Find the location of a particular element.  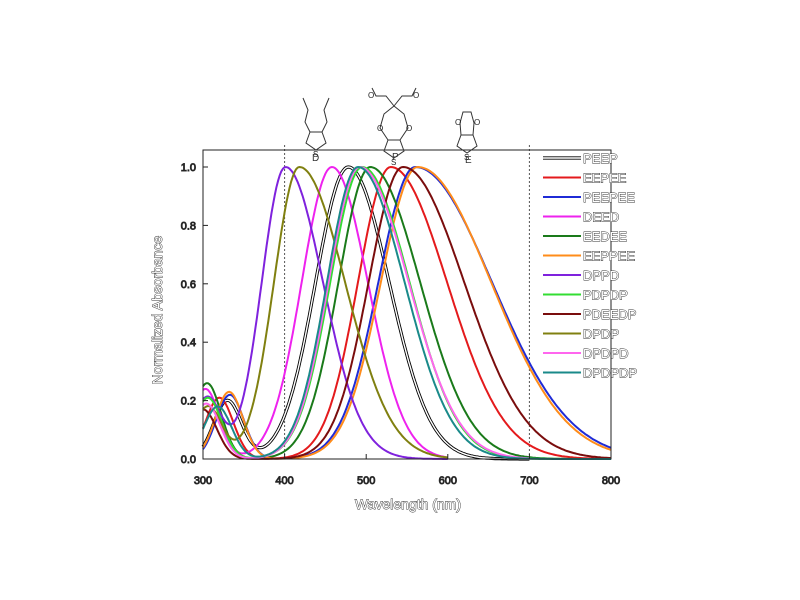

x-tick-label: 600 is located at coordinates (448, 481).